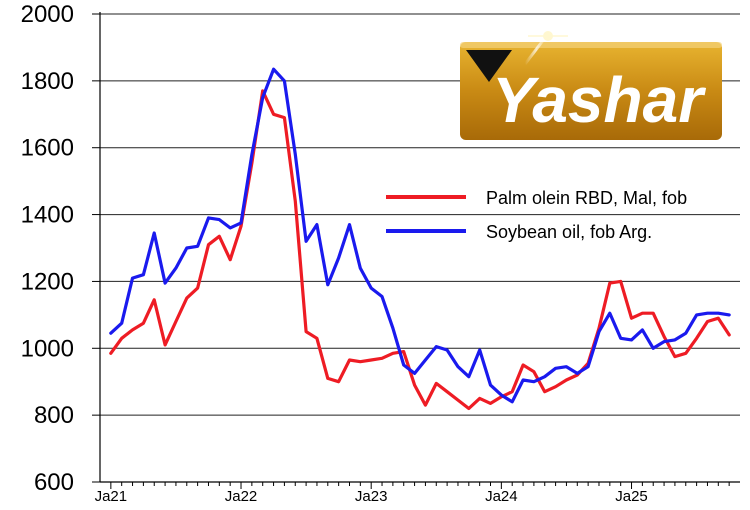 Image resolution: width=750 pixels, height=510 pixels. What do you see at coordinates (111, 496) in the screenshot?
I see `x-tick-label: Ja21` at bounding box center [111, 496].